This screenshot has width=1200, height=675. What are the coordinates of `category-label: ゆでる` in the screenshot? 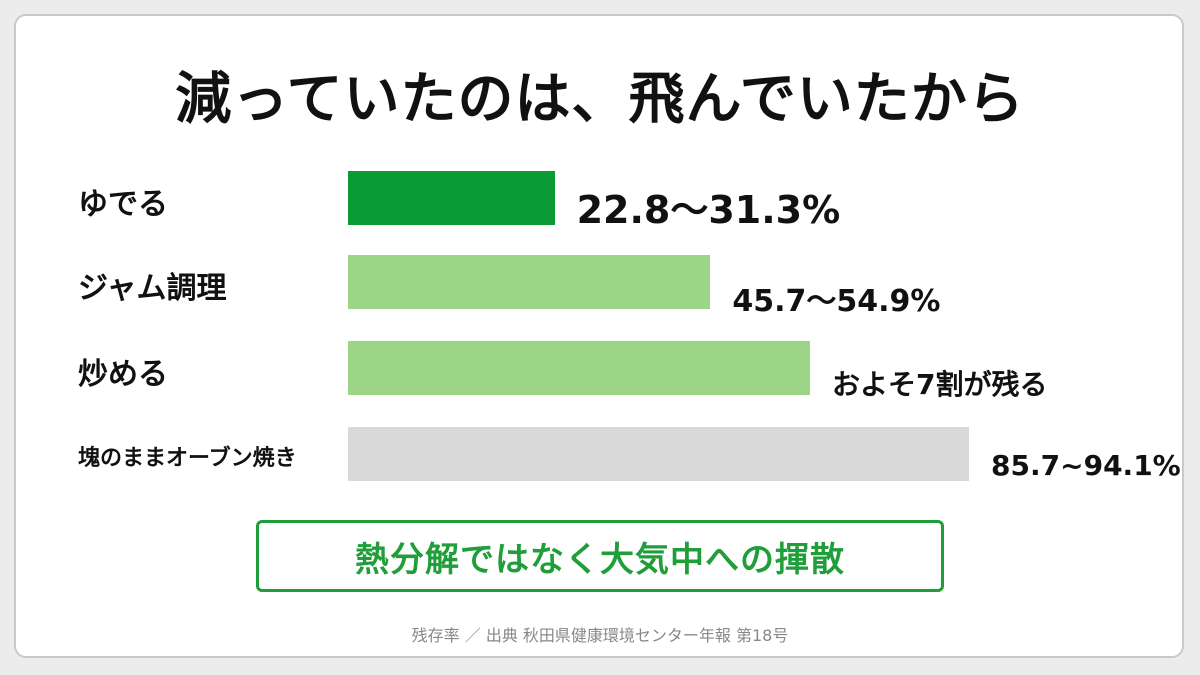 It's located at (123, 205).